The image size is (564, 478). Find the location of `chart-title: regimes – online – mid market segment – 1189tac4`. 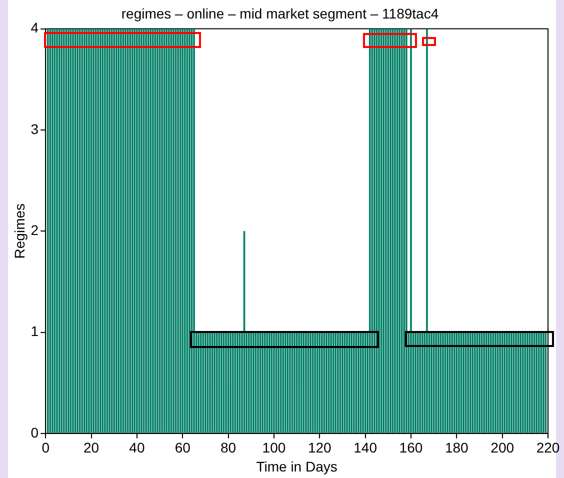

chart-title: regimes – online – mid market segment – 1189tac4 is located at coordinates (280, 13).